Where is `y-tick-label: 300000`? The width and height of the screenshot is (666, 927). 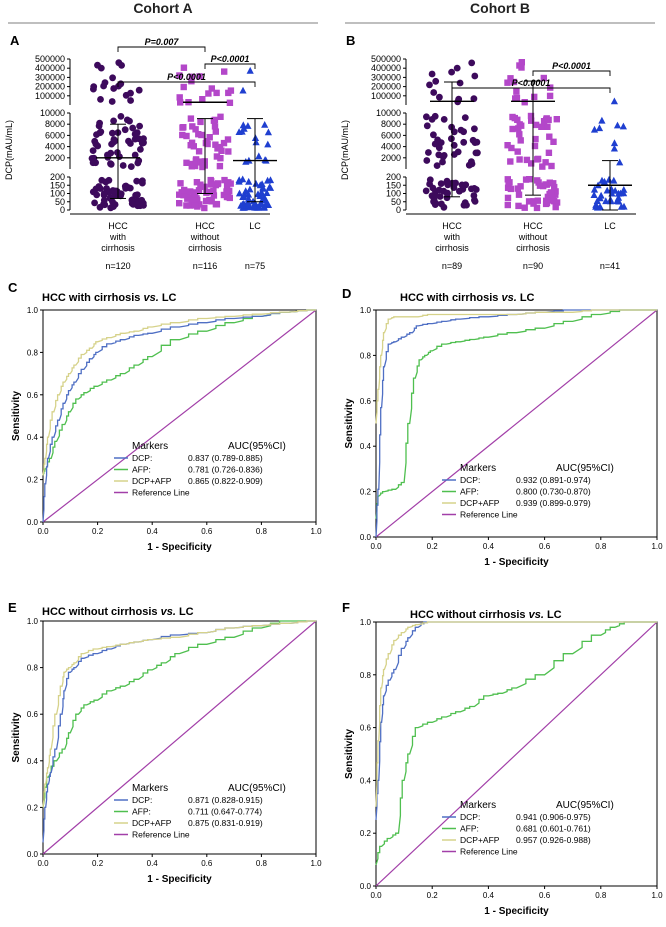 y-tick-label: 300000 is located at coordinates (50, 77).